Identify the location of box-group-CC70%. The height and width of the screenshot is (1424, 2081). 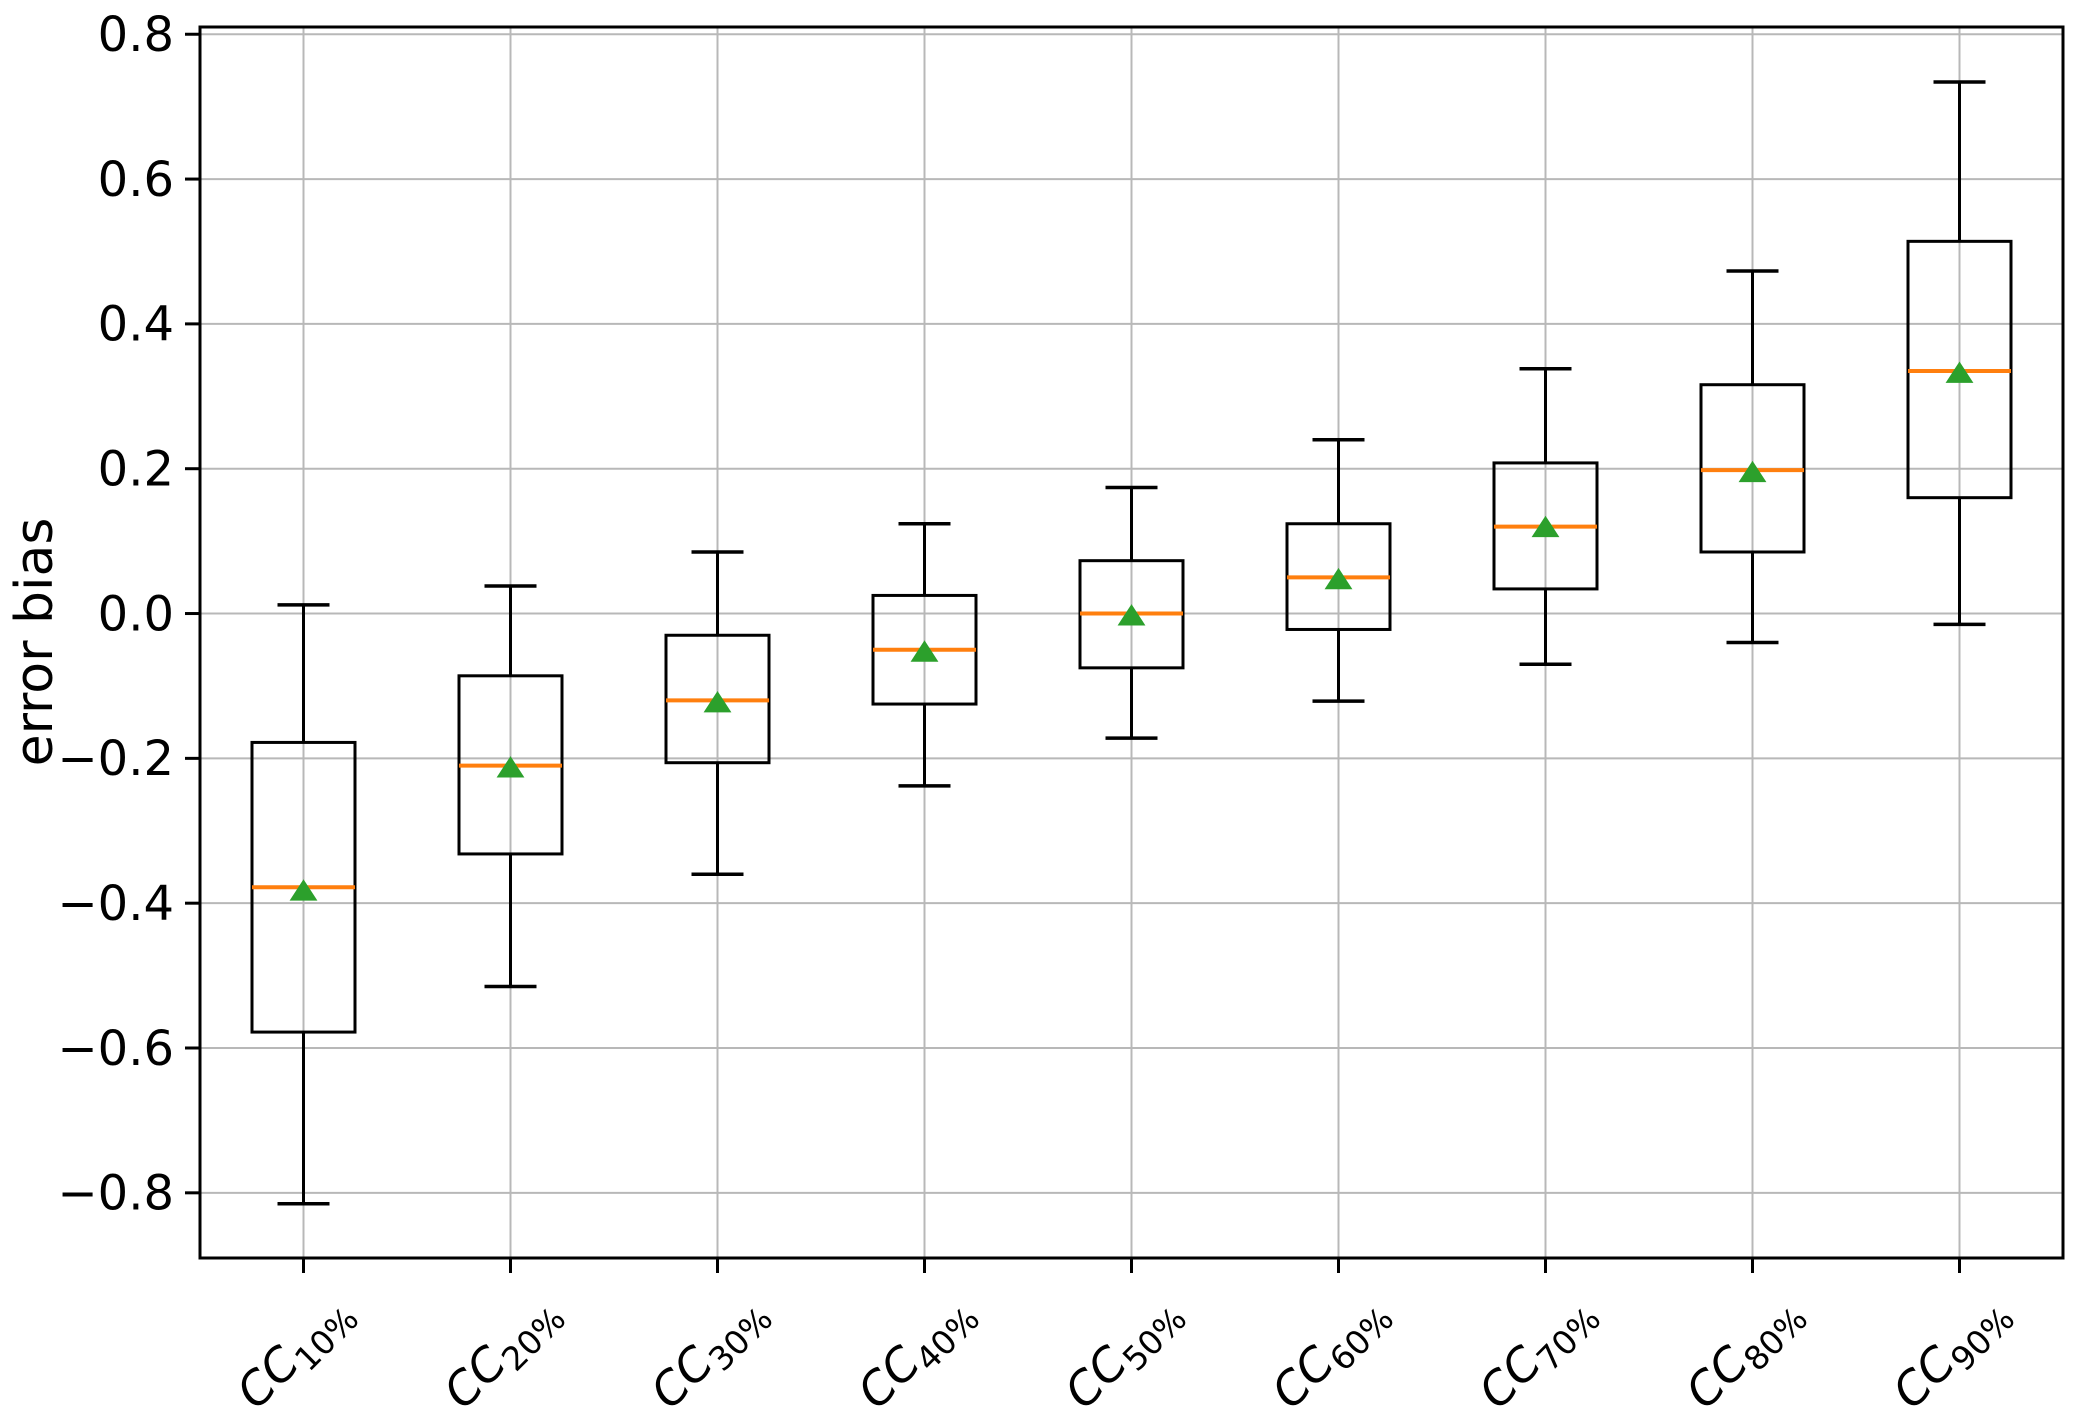
(1545, 516).